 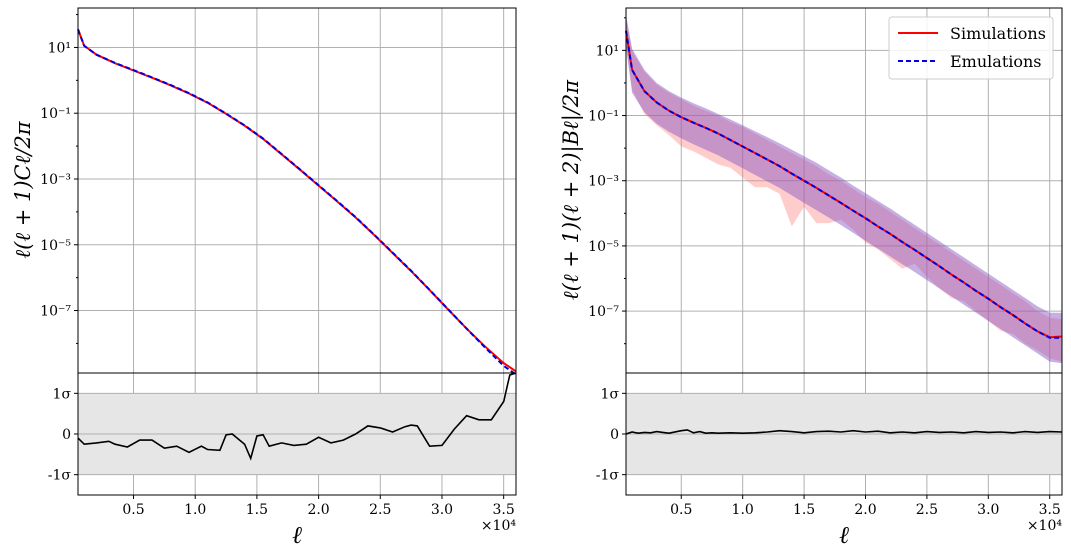 I want to click on right-x-tick-label: 3.0, so click(x=988, y=510).